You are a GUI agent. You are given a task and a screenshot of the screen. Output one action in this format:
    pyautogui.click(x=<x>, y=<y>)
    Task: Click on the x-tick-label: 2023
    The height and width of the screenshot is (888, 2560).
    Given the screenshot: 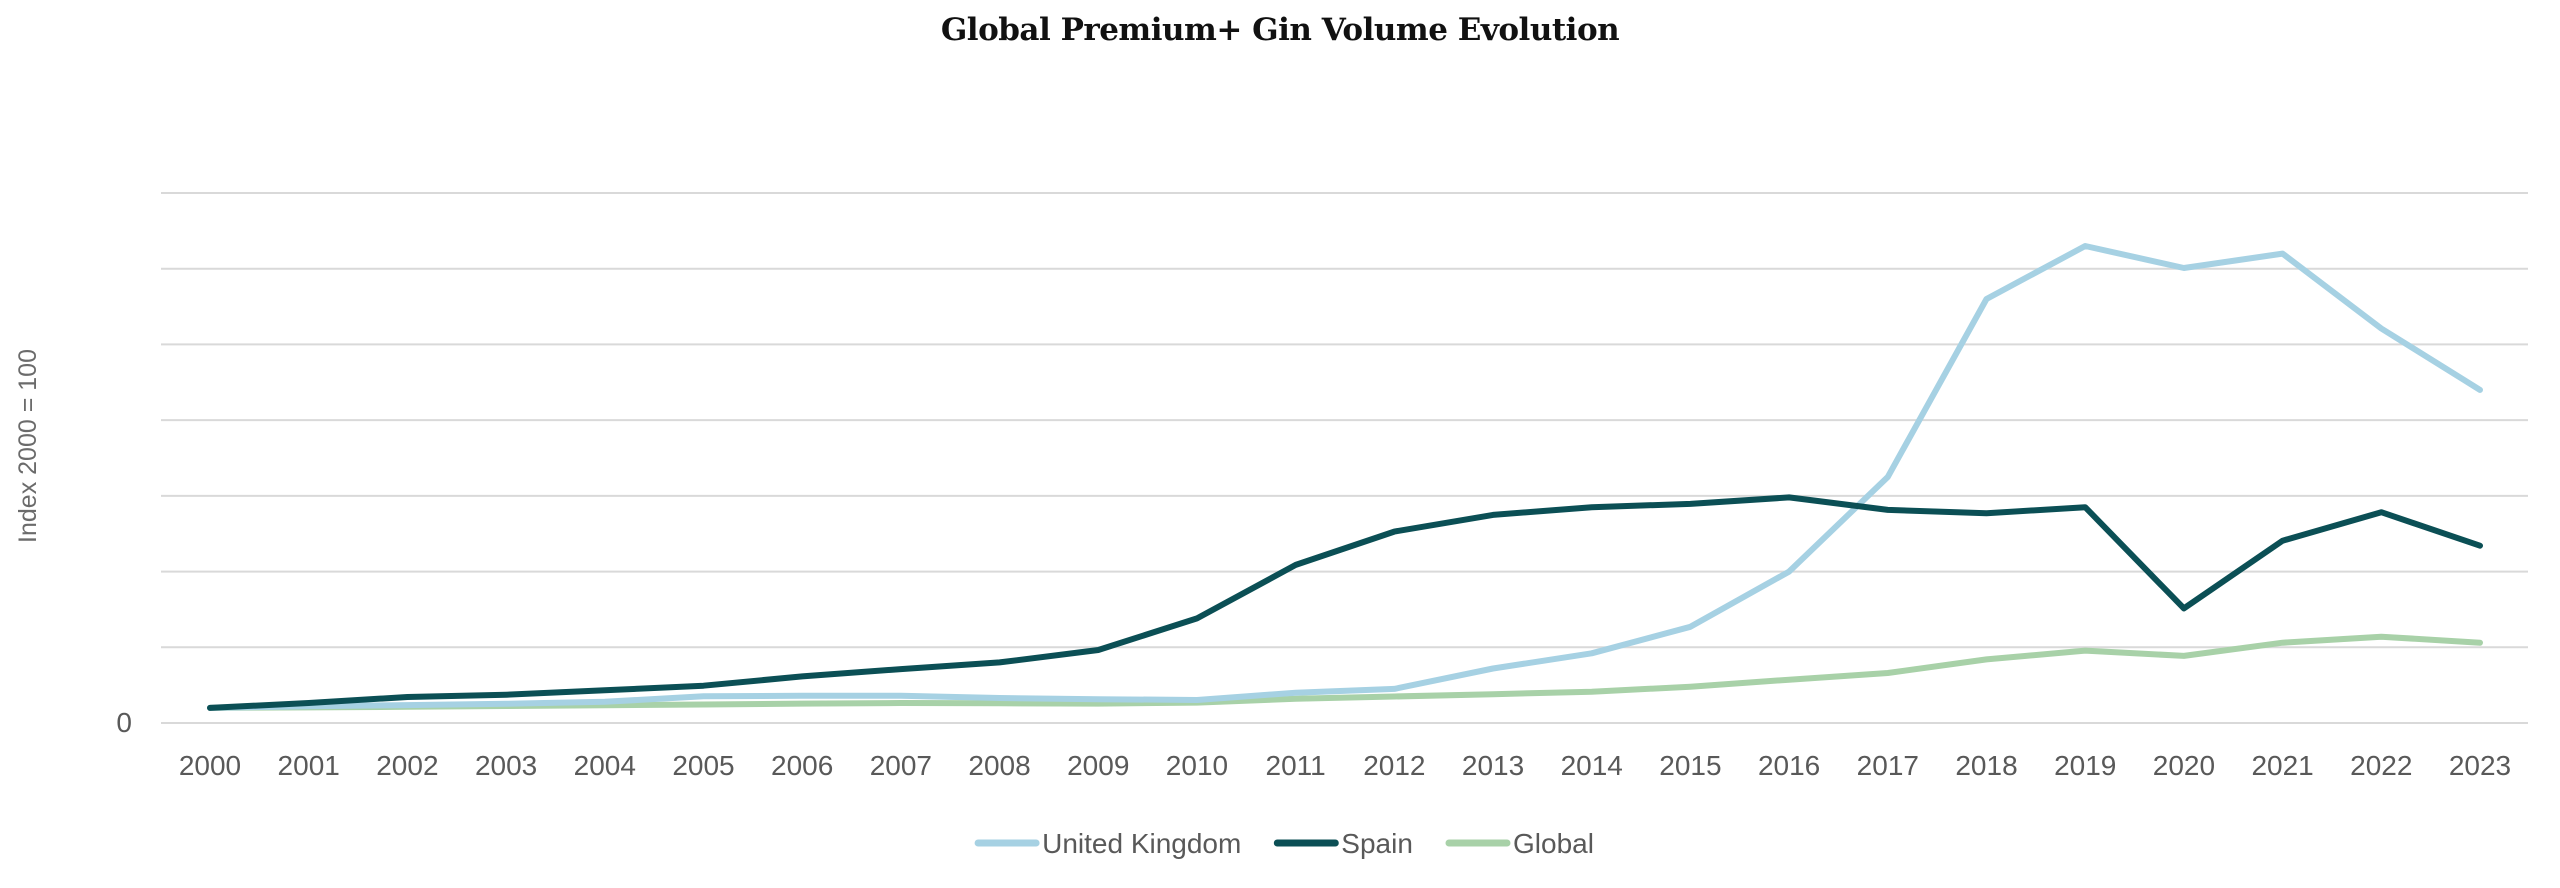 What is the action you would take?
    pyautogui.click(x=2480, y=765)
    